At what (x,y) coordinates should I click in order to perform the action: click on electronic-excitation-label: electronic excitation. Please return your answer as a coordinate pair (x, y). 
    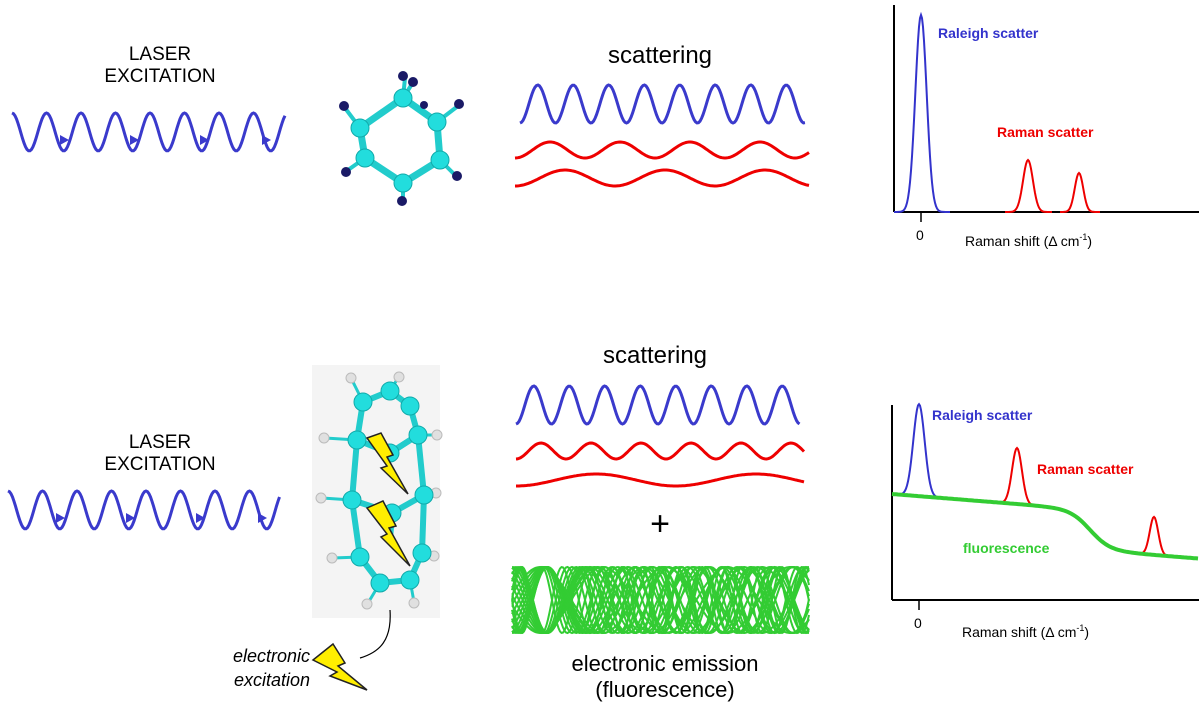
    Looking at the image, I should click on (255, 668).